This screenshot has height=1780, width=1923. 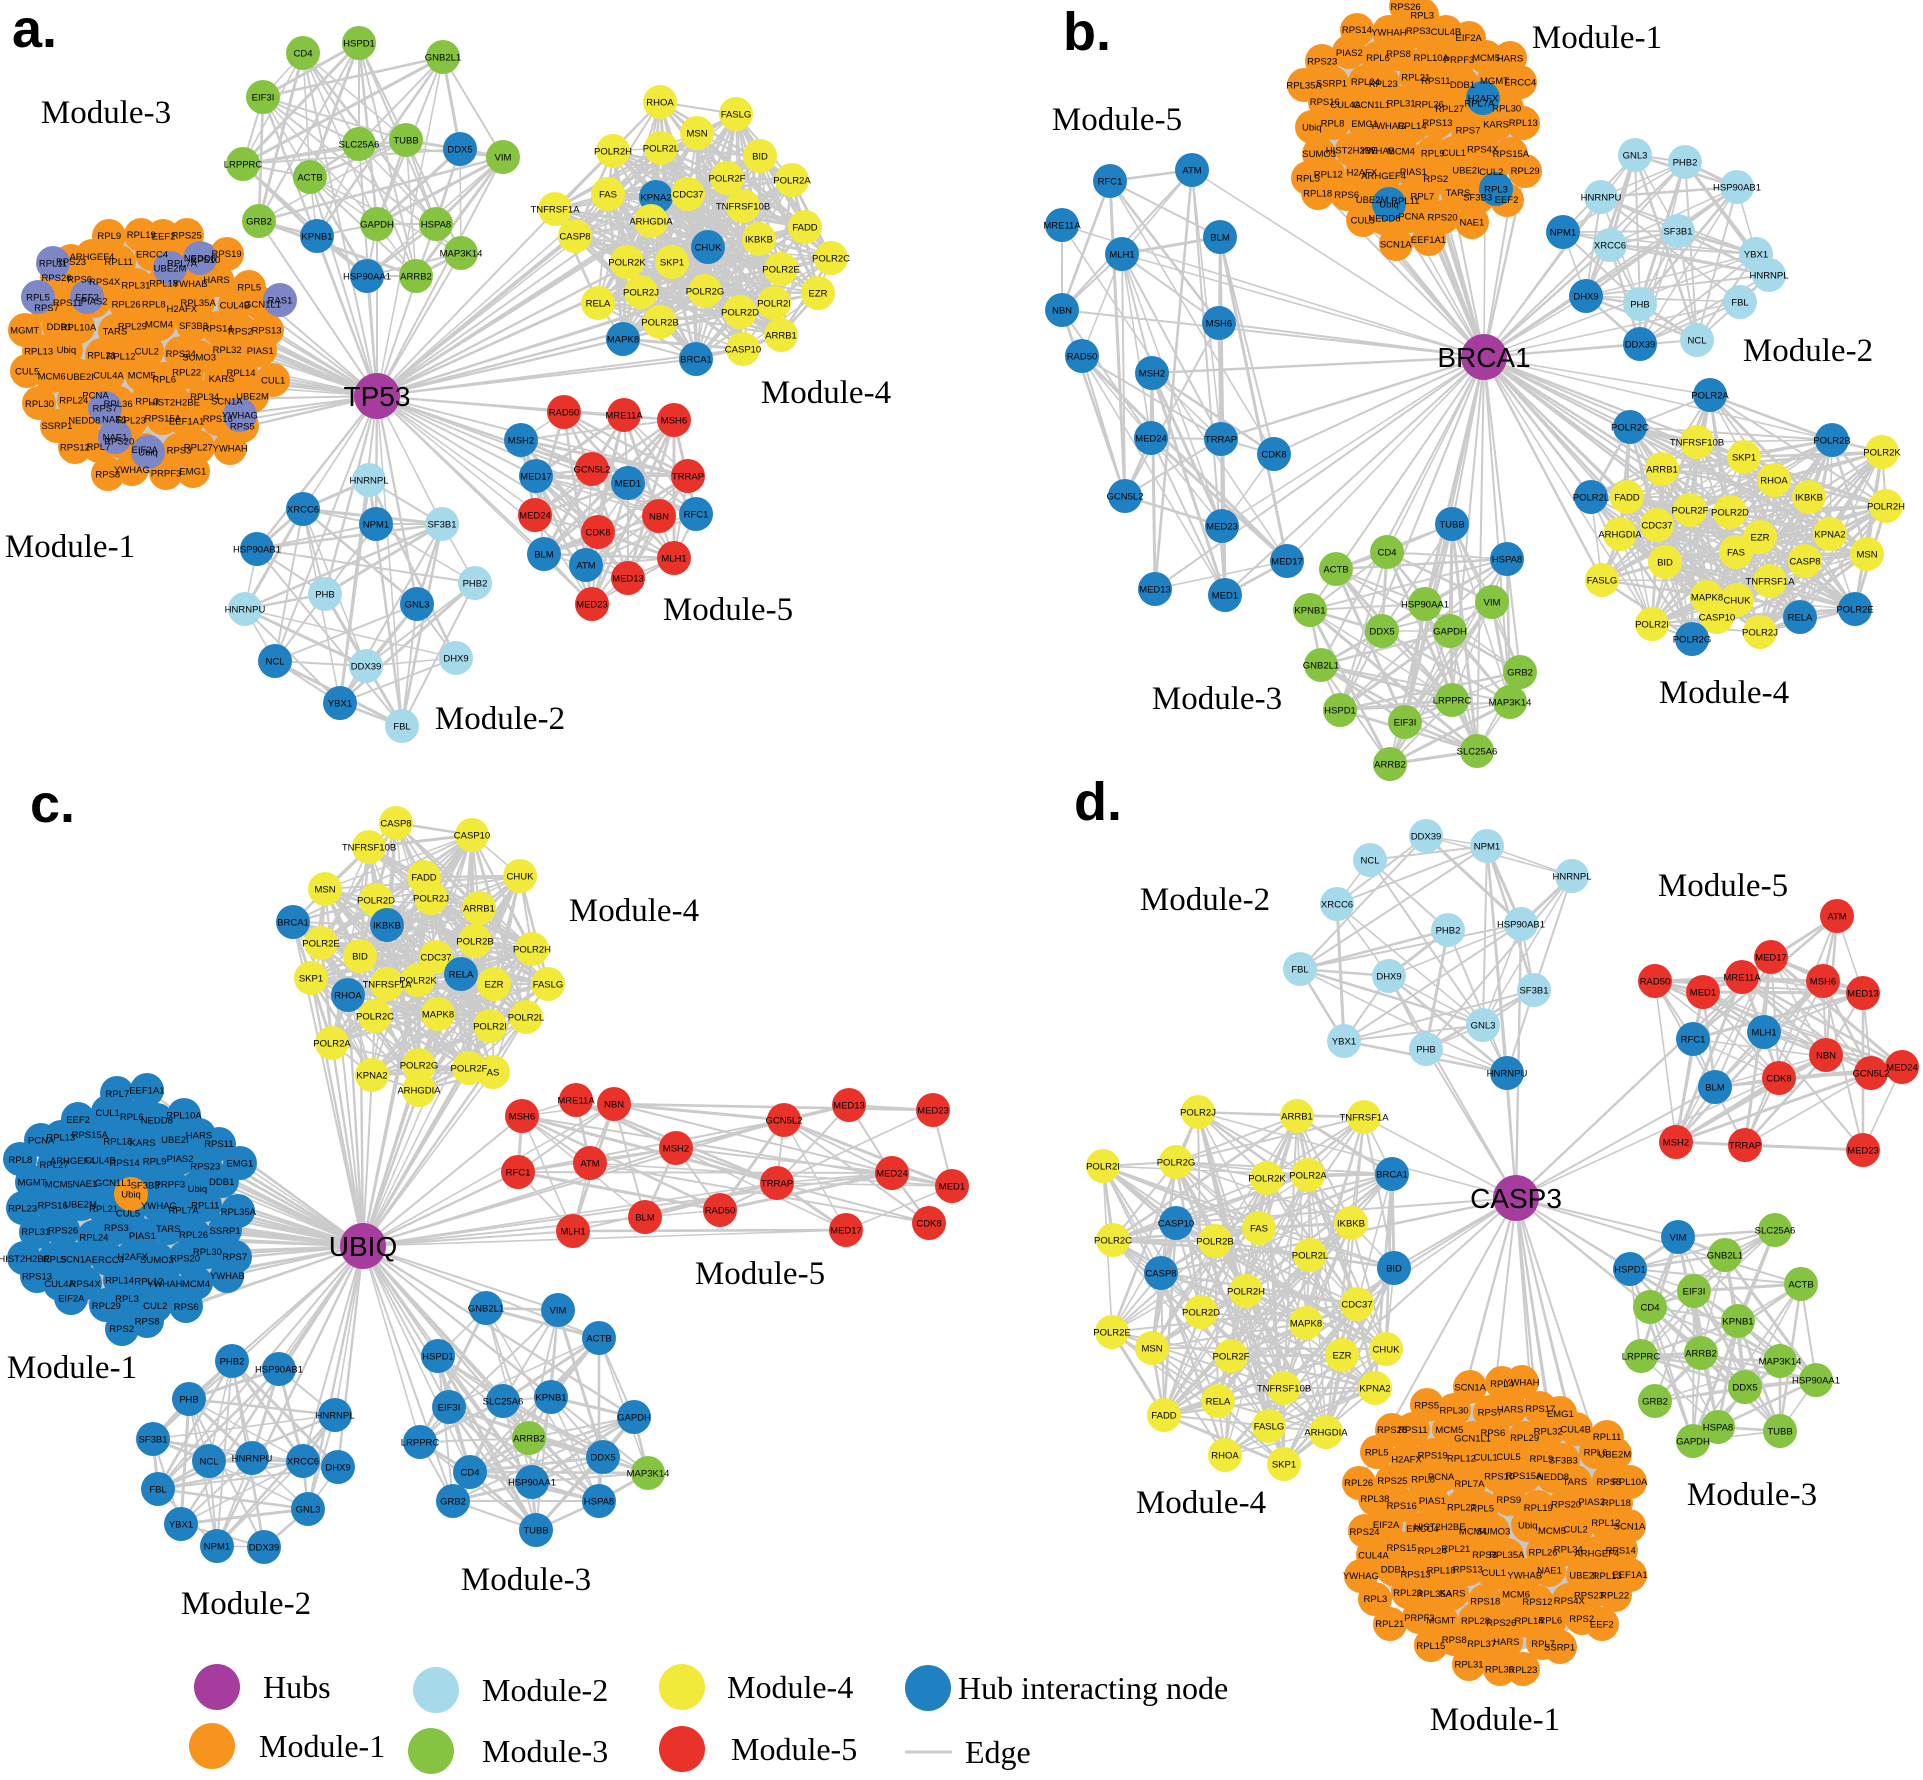 I want to click on svg-text: NBN, so click(x=1062, y=311).